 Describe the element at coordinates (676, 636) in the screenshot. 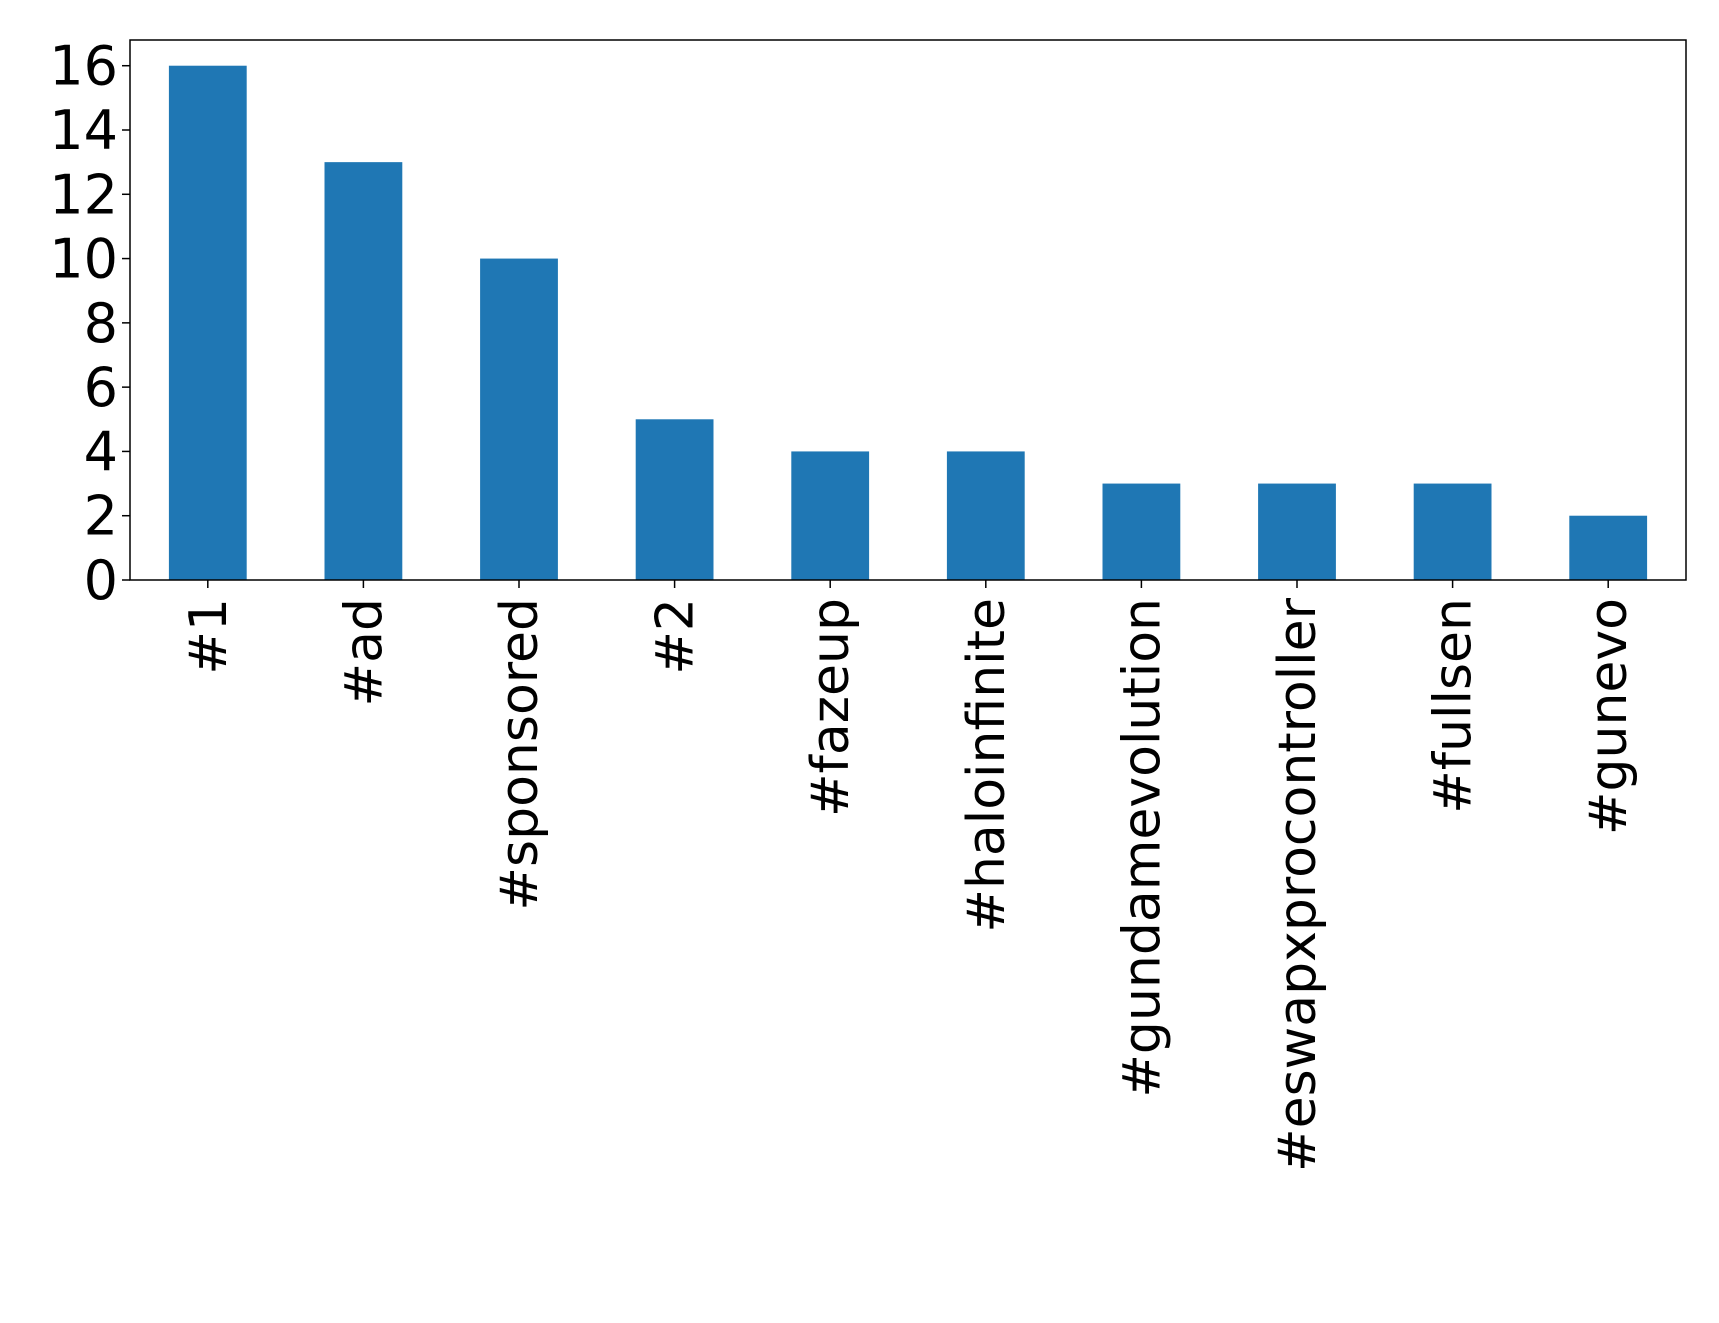

I see `x-tick-label-3: #2` at that location.